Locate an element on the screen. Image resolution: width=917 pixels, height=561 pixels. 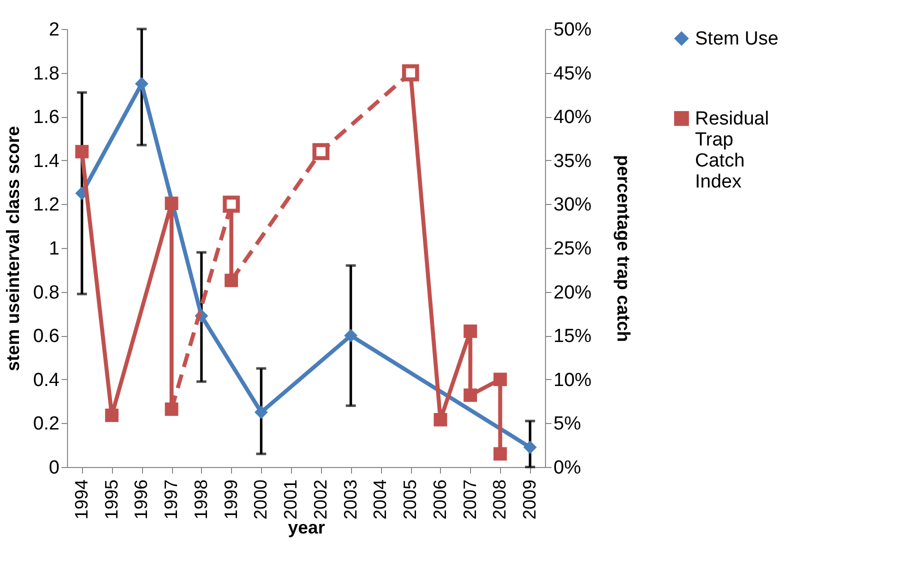
y-tick-label: 1.6 is located at coordinates (46, 117).